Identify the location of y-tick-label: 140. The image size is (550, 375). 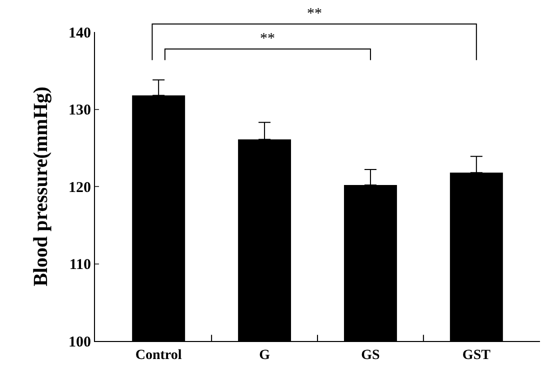
(79, 33).